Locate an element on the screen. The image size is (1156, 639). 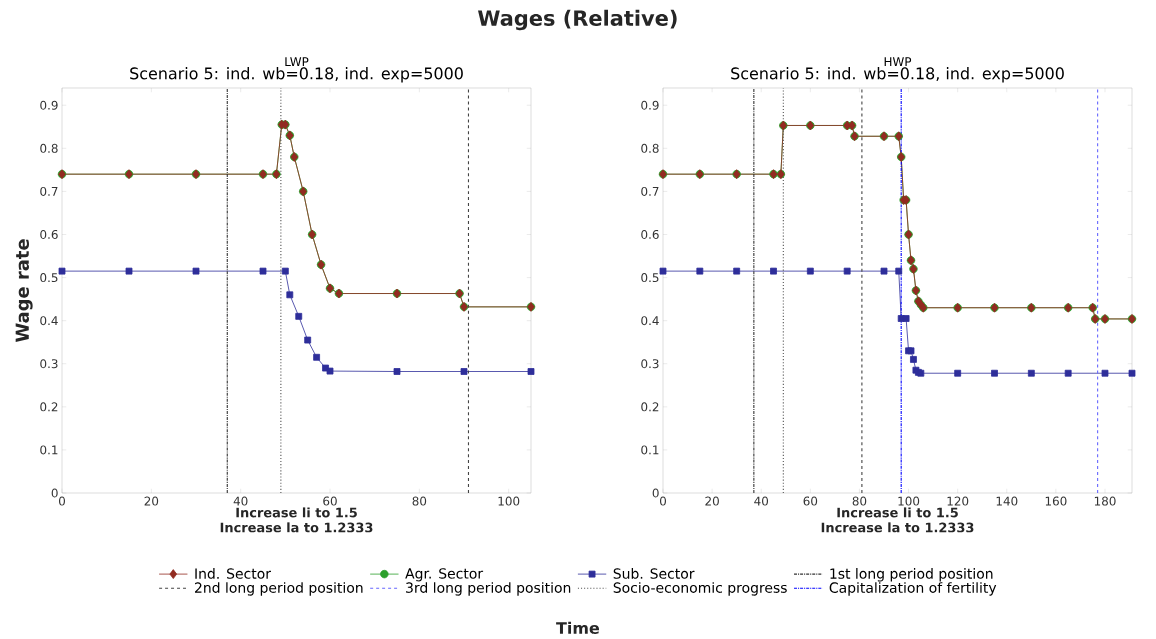
text: Wages (Relative) is located at coordinates (577, 20).